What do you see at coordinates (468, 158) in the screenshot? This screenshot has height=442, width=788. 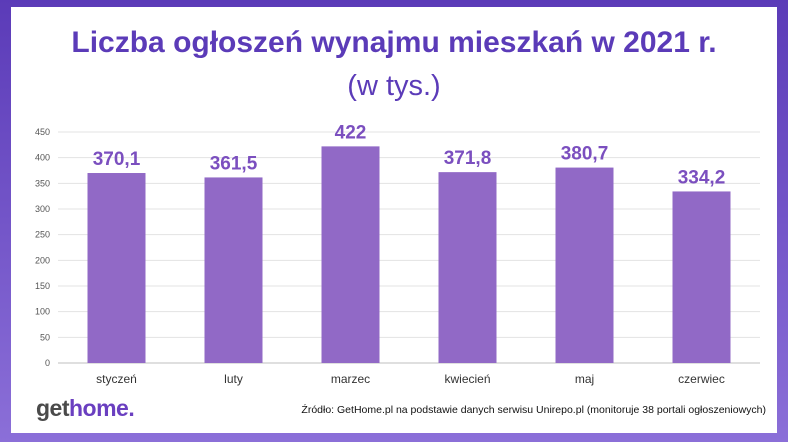 I see `data-label: 371,8` at bounding box center [468, 158].